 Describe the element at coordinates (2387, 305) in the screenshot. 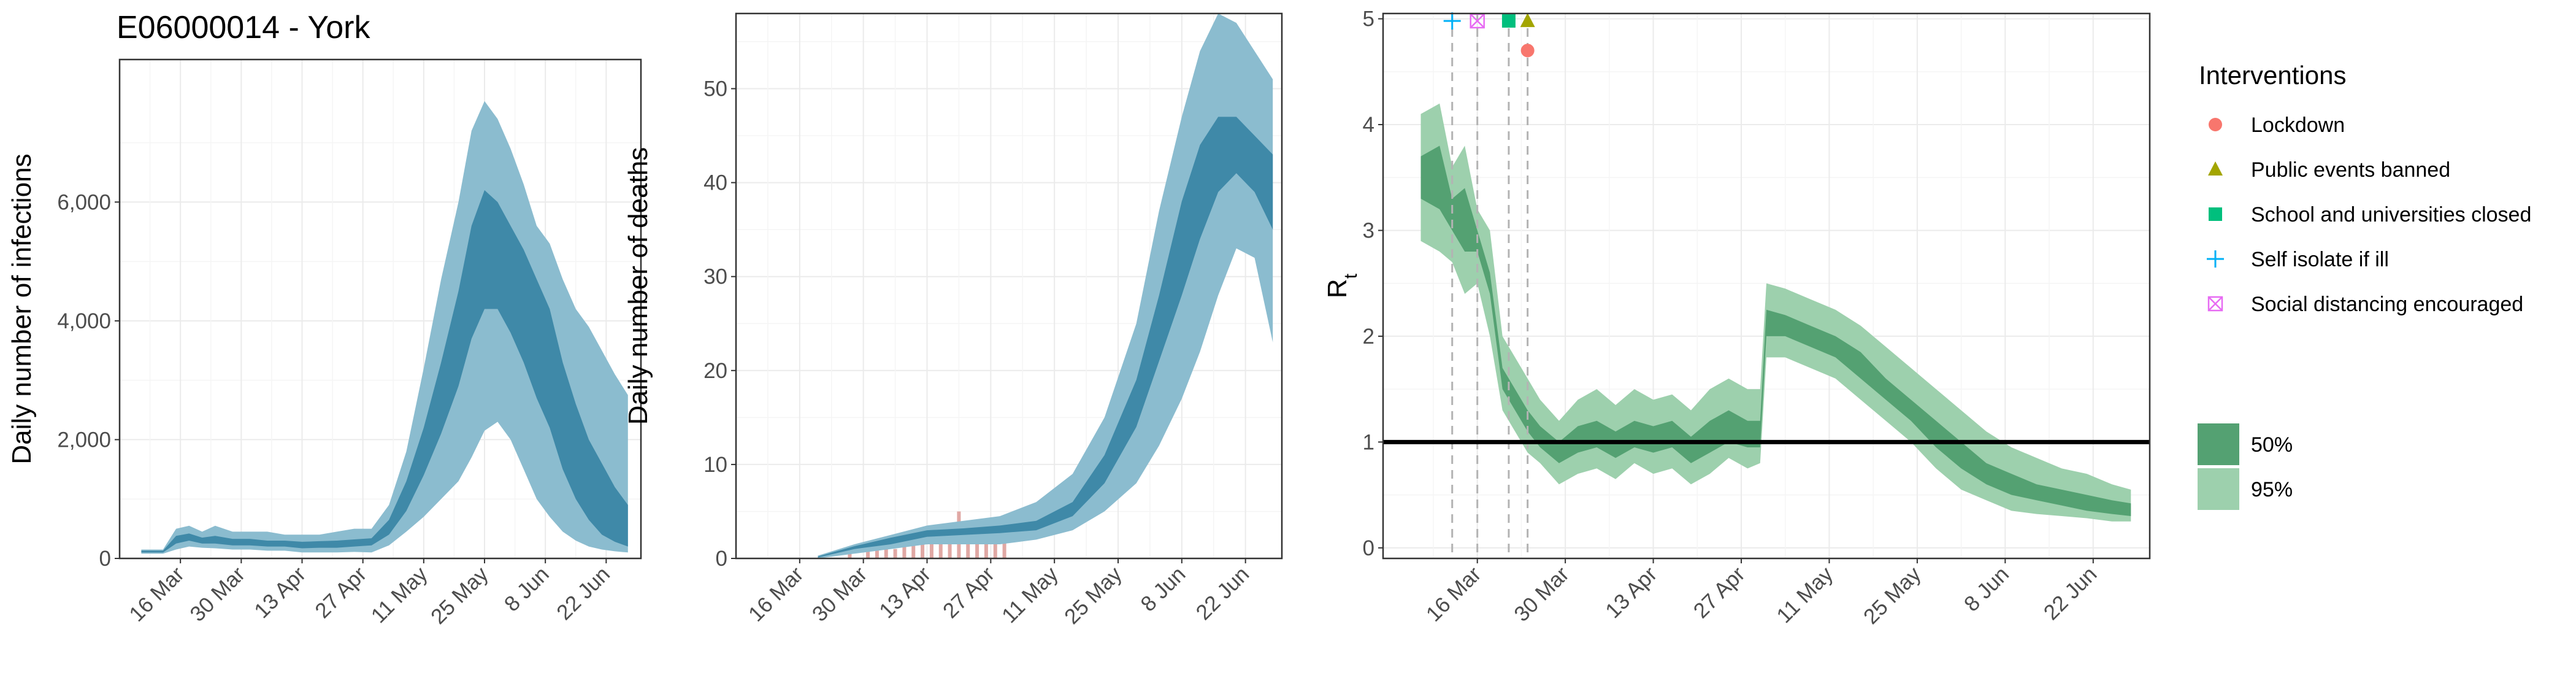

I see `legend-item-label: Social distancing encouraged` at that location.